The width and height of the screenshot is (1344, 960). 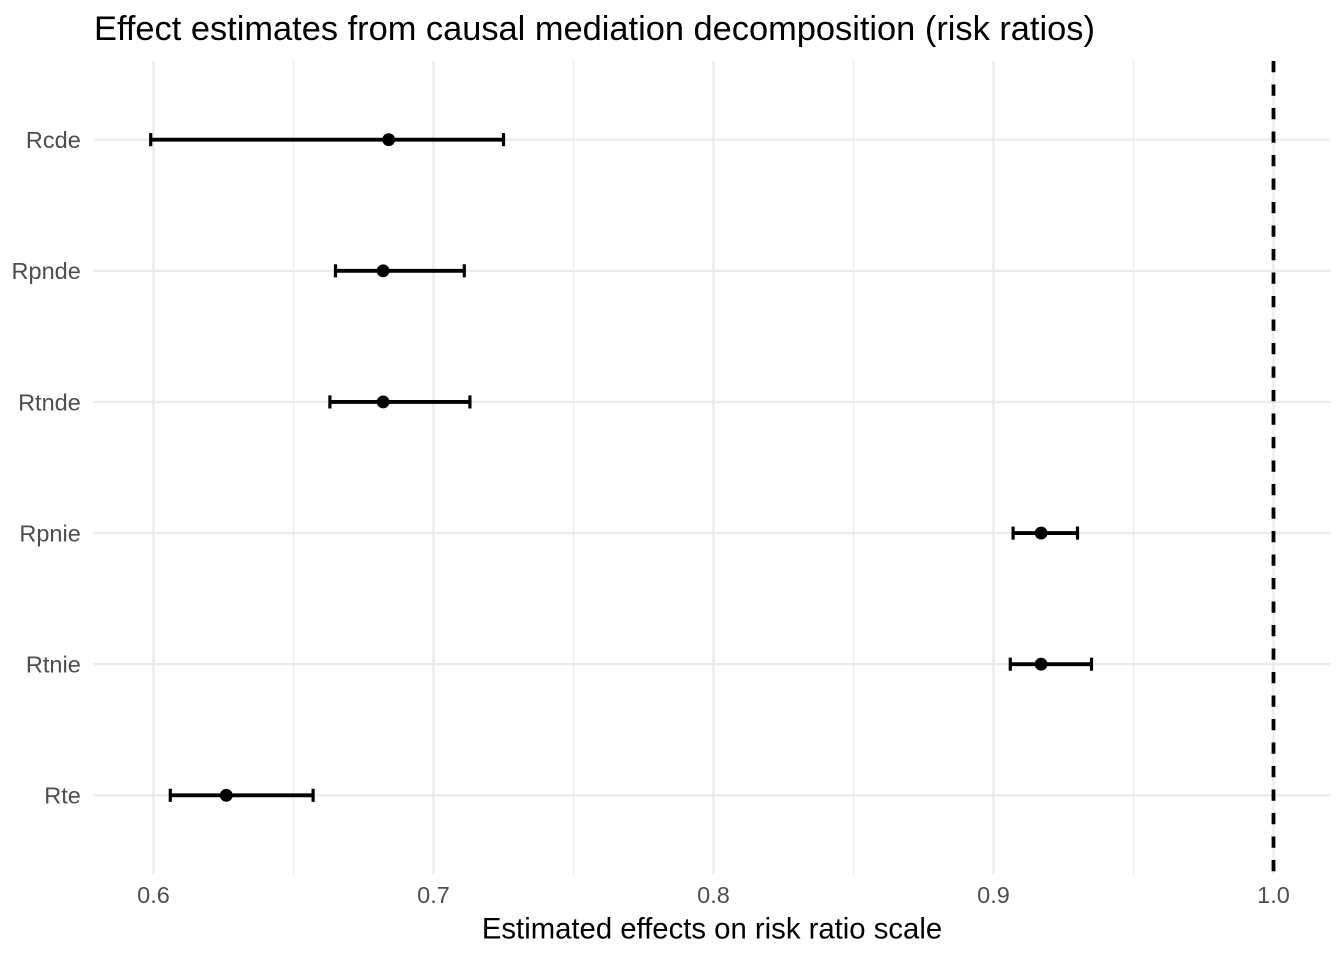 What do you see at coordinates (993, 895) in the screenshot?
I see `x-tick-label: 0.9` at bounding box center [993, 895].